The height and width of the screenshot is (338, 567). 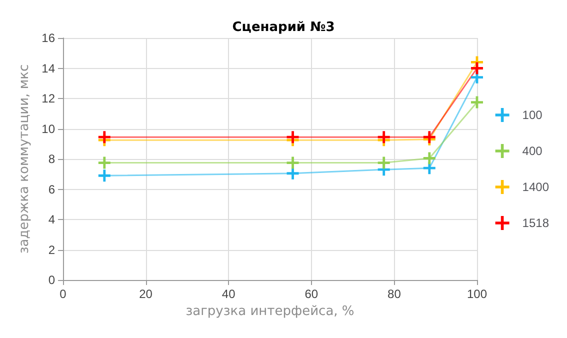 I want to click on y-tick-label: 10, so click(x=49, y=129).